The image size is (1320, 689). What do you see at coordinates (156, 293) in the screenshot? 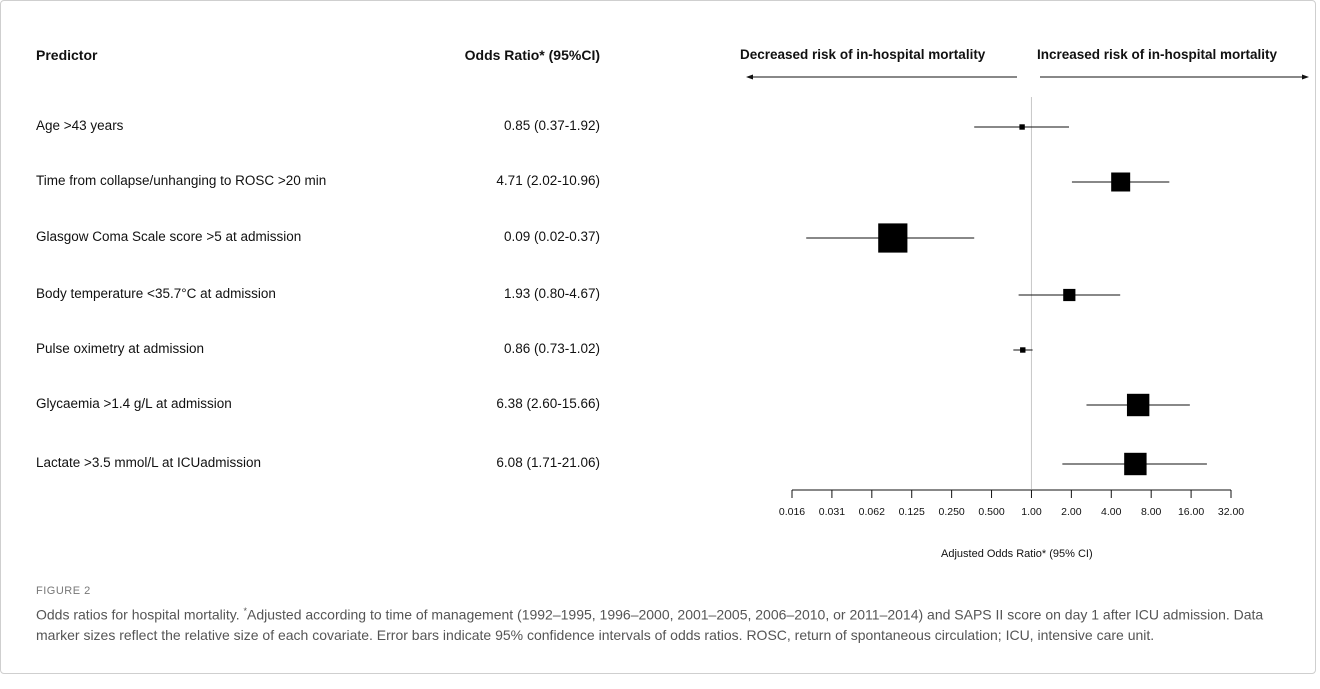
I see `predictor-label: Body temperature <35.7°C at admission` at bounding box center [156, 293].